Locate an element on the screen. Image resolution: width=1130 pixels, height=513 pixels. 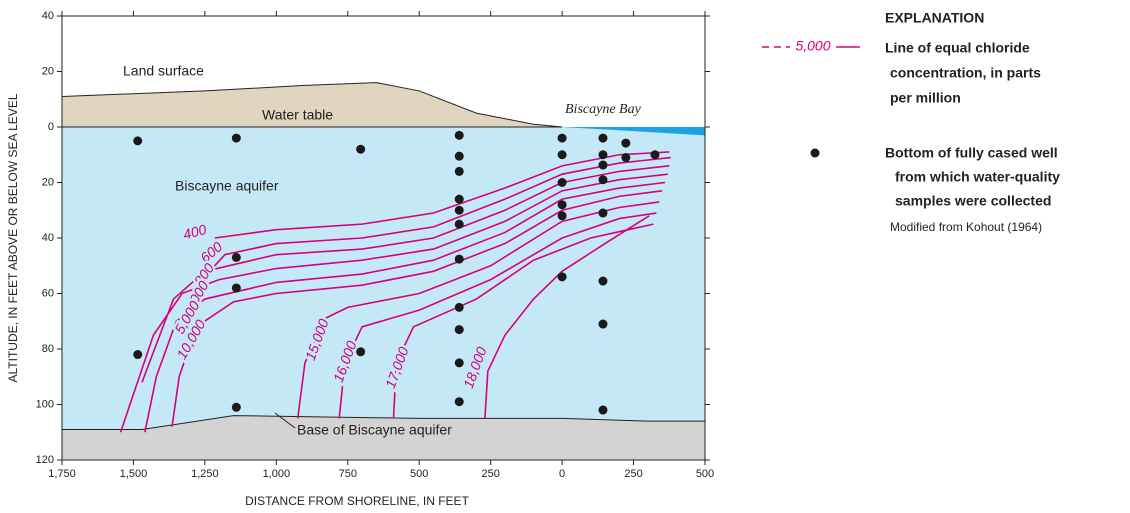
legend-contour-sample: 5,000 is located at coordinates (812, 46).